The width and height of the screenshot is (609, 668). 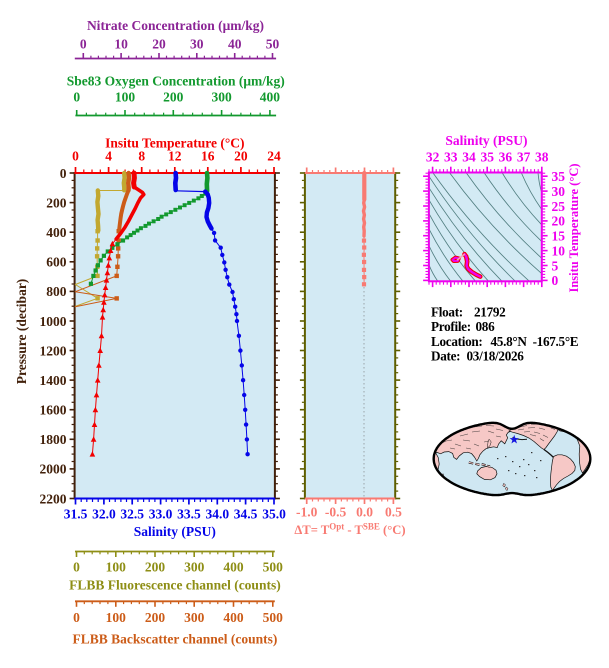 What do you see at coordinates (559, 236) in the screenshot?
I see `svg-text: 15` at bounding box center [559, 236].